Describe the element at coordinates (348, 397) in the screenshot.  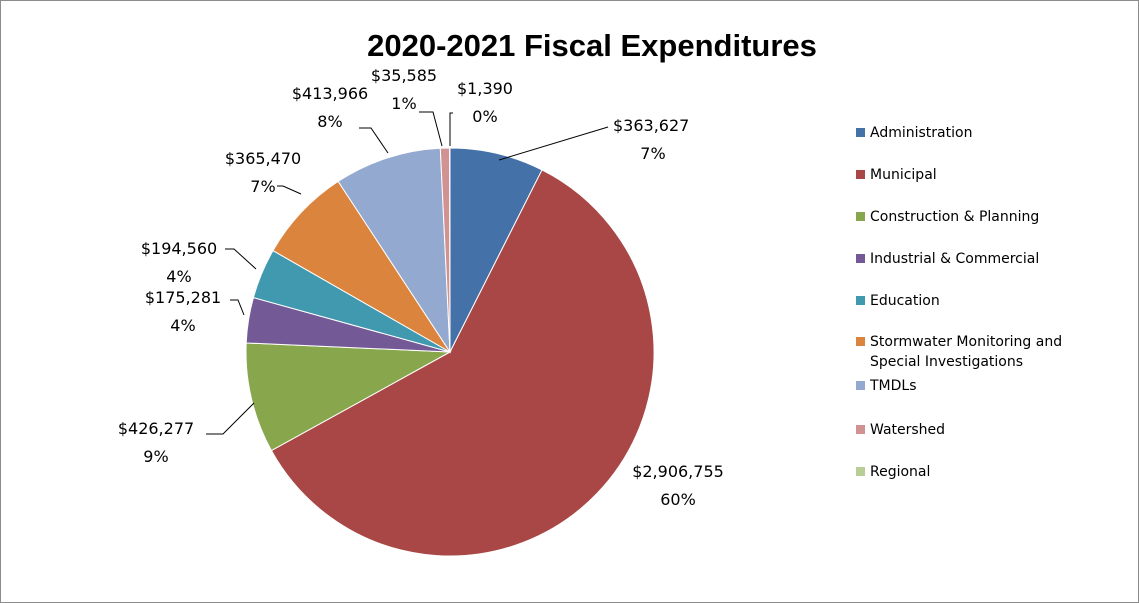
I see `pie-slice-construction-and-planning` at that location.